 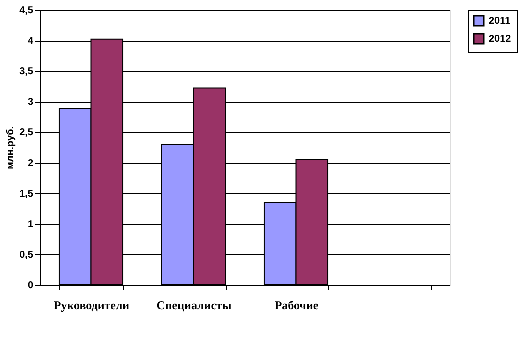 I want to click on y-tick-label: 3,5, so click(x=27, y=72).